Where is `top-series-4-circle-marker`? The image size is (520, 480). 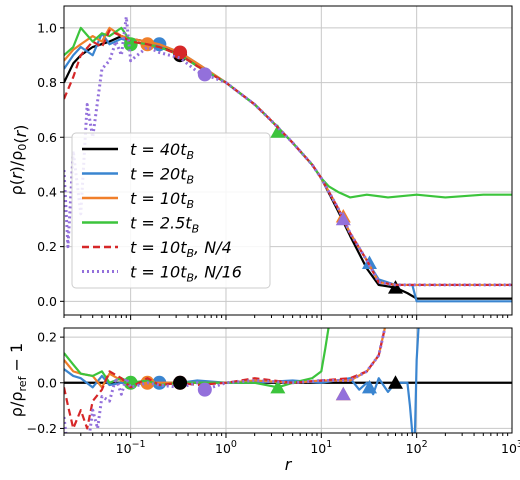
top-series-4-circle-marker is located at coordinates (180, 52).